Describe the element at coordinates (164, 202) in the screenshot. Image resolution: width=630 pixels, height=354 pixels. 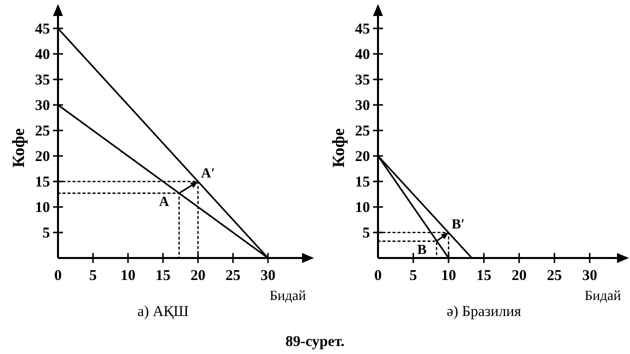
I see `annotation: A` at that location.